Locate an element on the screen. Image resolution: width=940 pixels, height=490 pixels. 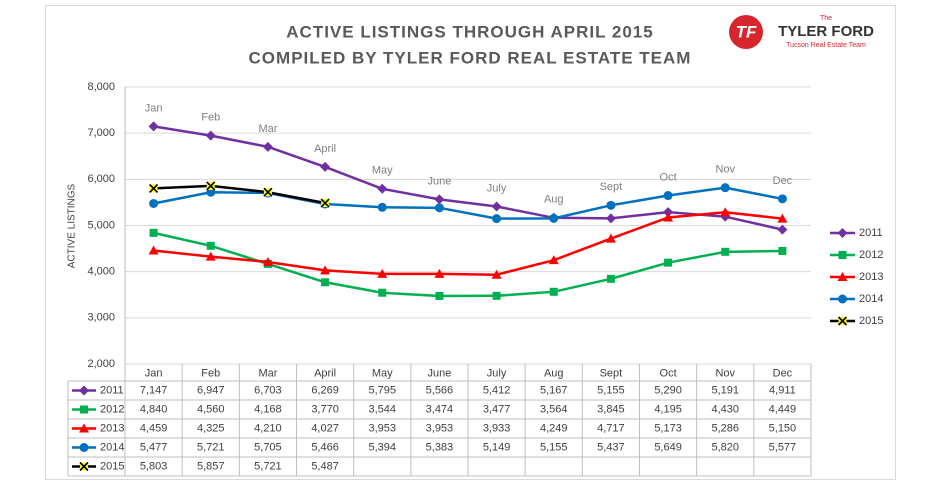
table-row-label: 2011 is located at coordinates (112, 390).